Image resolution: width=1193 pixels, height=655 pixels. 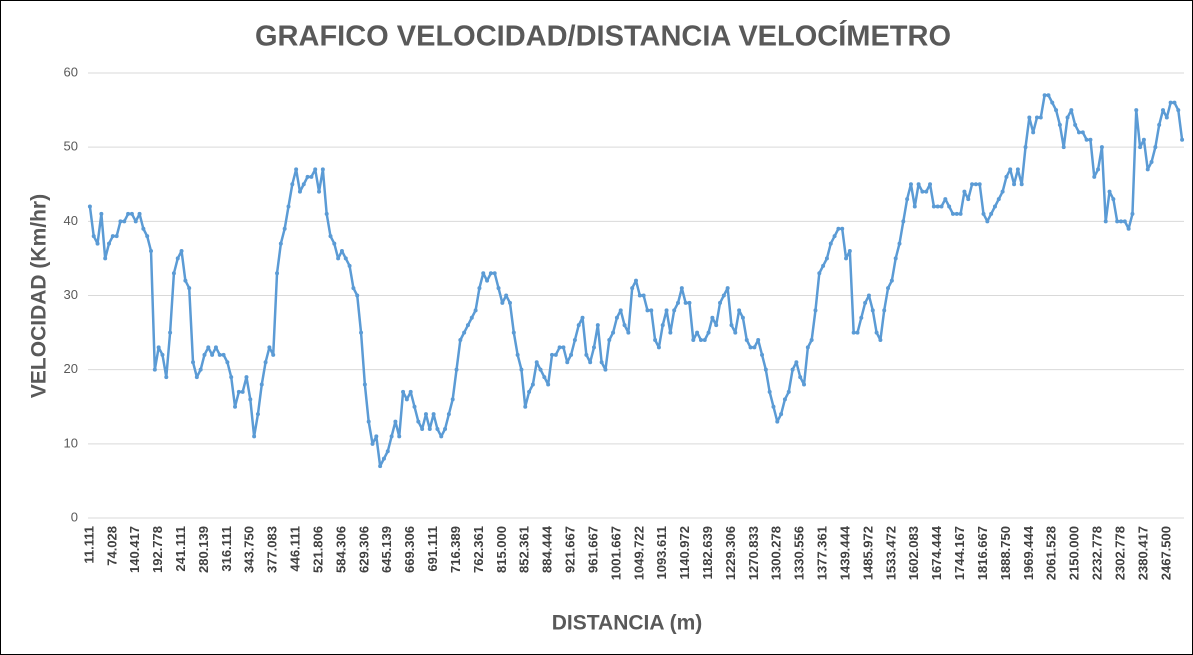 What do you see at coordinates (959, 553) in the screenshot?
I see `x-tick-label: 1744.167` at bounding box center [959, 553].